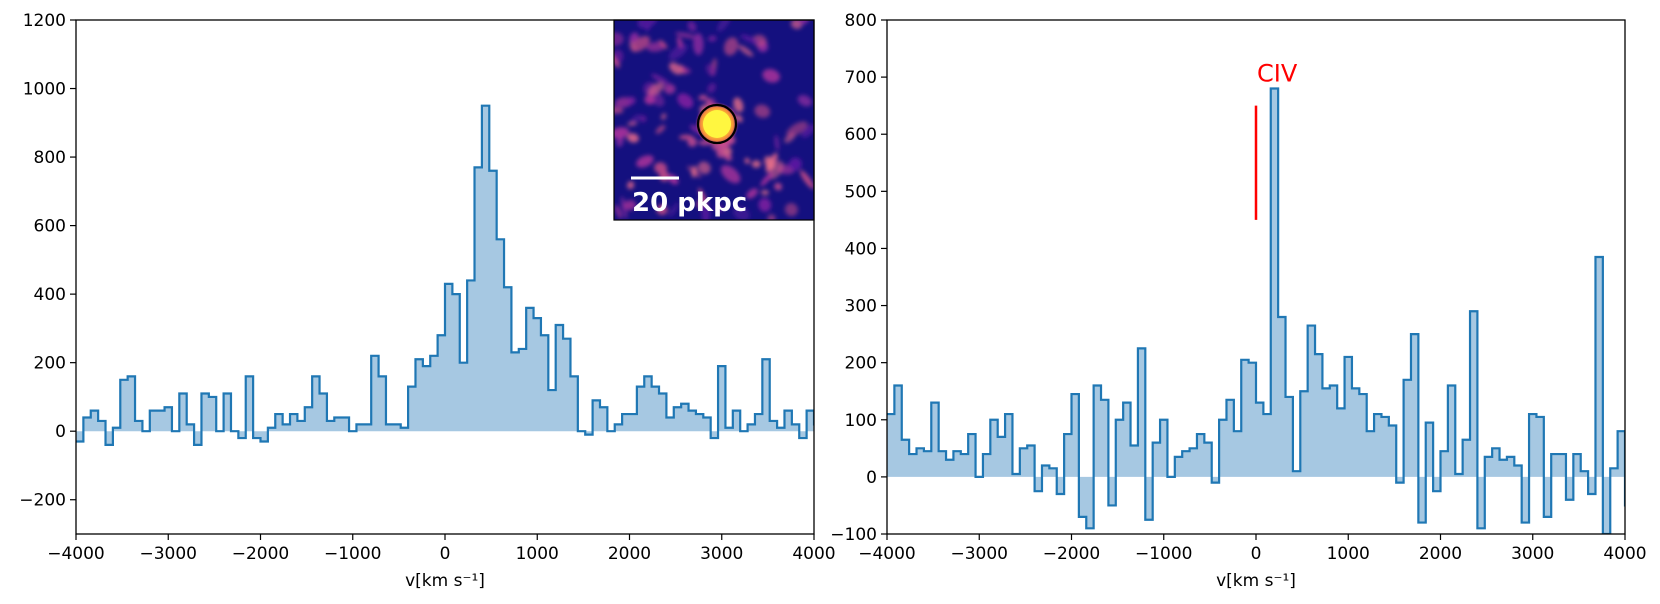 This screenshot has height=604, width=1660. What do you see at coordinates (50, 158) in the screenshot?
I see `left-y-tick-label: 800` at bounding box center [50, 158].